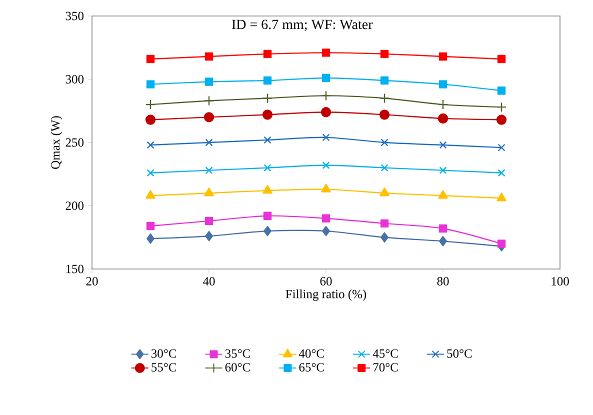  I want to click on legend-label: 60°C, so click(237, 367).